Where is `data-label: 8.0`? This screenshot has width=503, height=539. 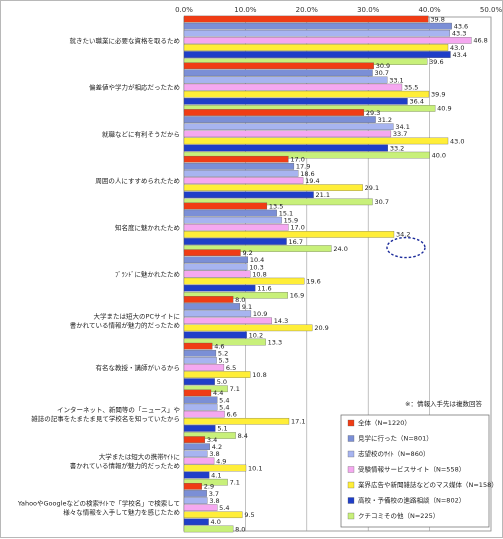
data-label: 8.0 is located at coordinates (240, 529).